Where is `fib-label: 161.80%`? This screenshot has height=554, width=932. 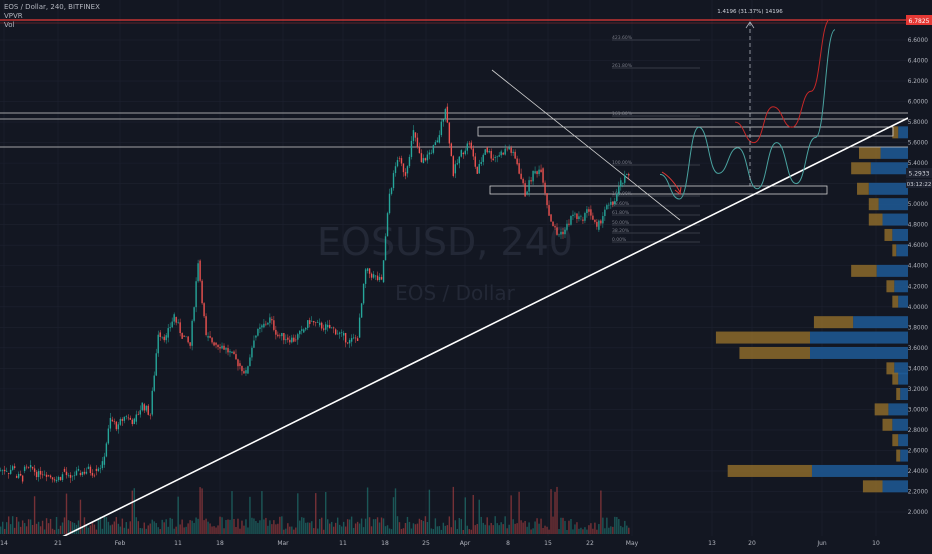 fib-label: 161.80% is located at coordinates (622, 114).